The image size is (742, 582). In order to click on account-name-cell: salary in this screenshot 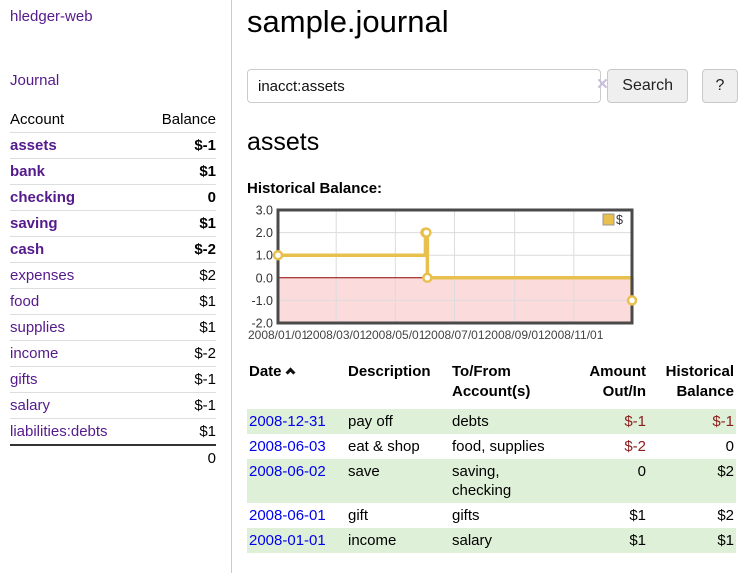, I will do `click(76, 405)`.